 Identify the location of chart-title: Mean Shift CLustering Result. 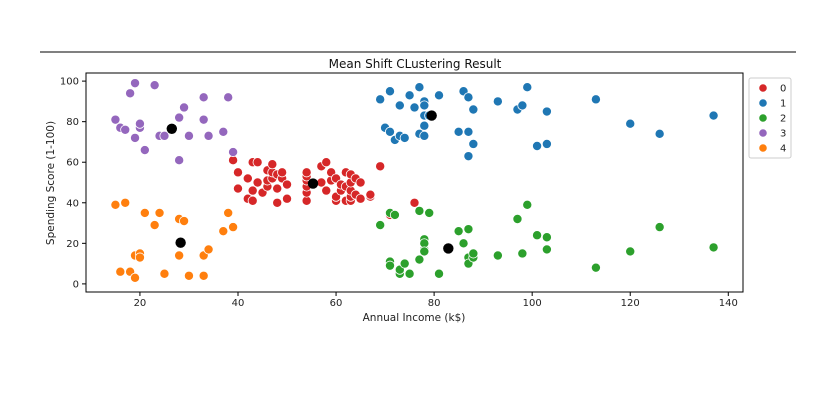
(415, 64).